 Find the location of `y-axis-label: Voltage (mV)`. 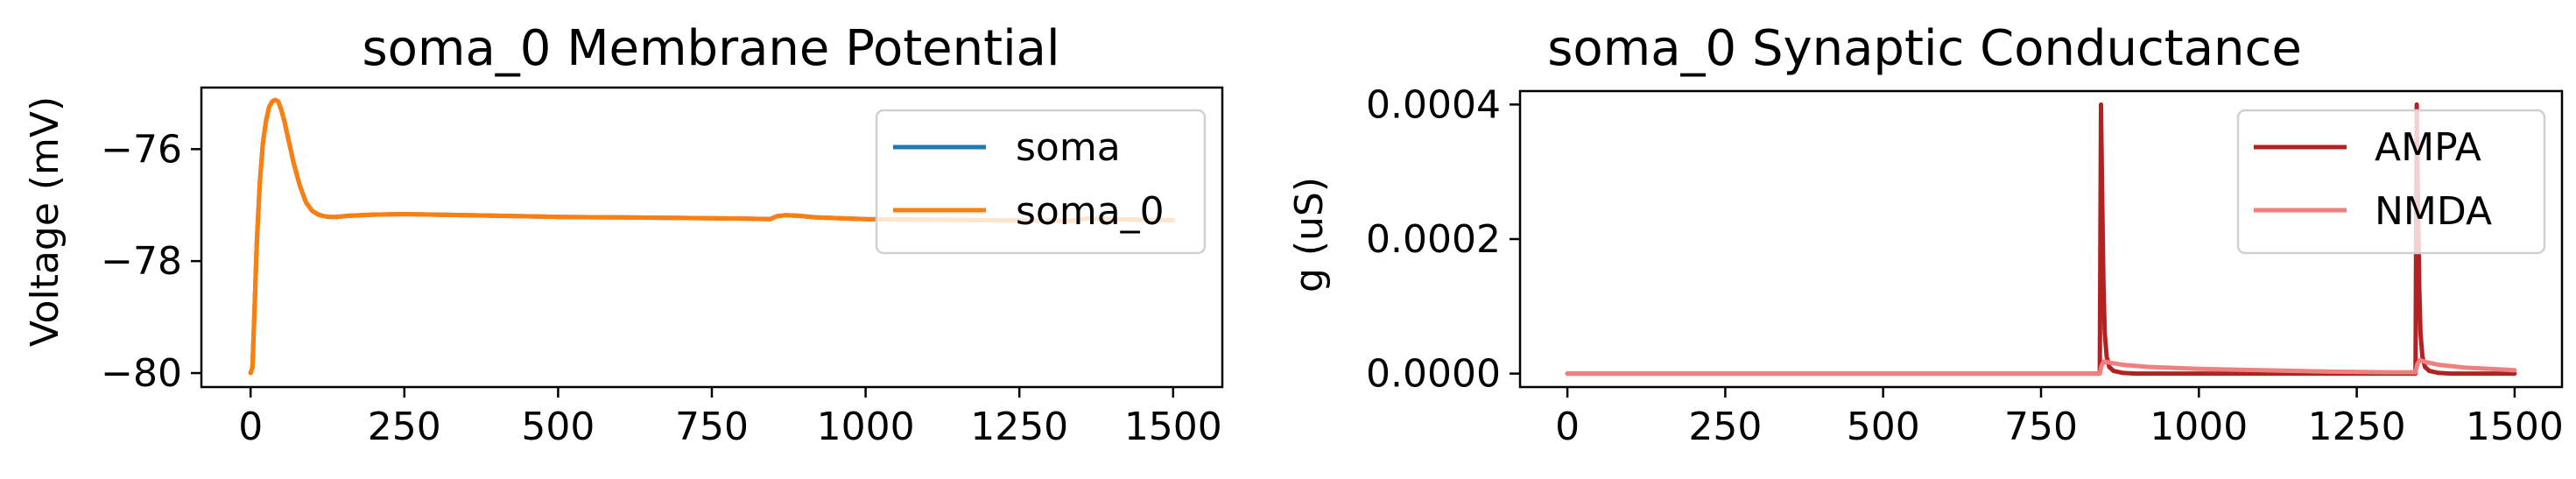

y-axis-label: Voltage (mV) is located at coordinates (45, 221).